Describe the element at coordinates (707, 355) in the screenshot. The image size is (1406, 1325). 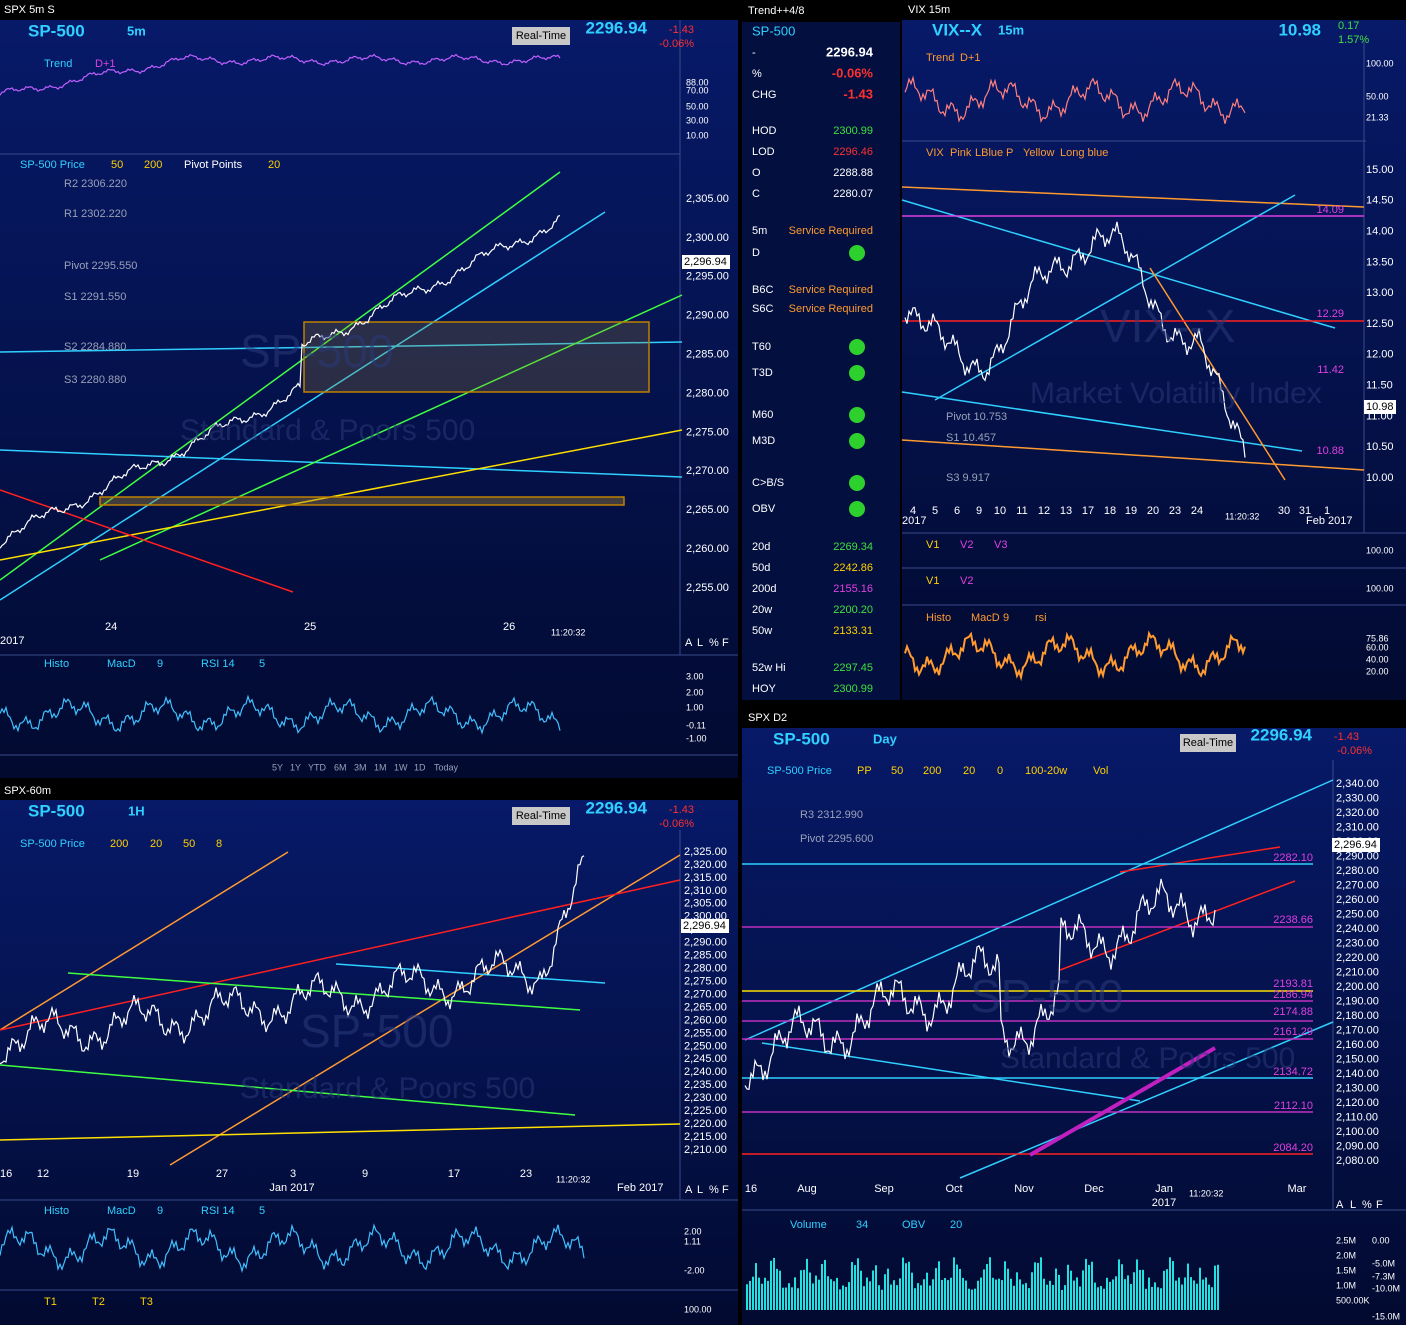
I see `y-tick-label: 2,285.00` at that location.